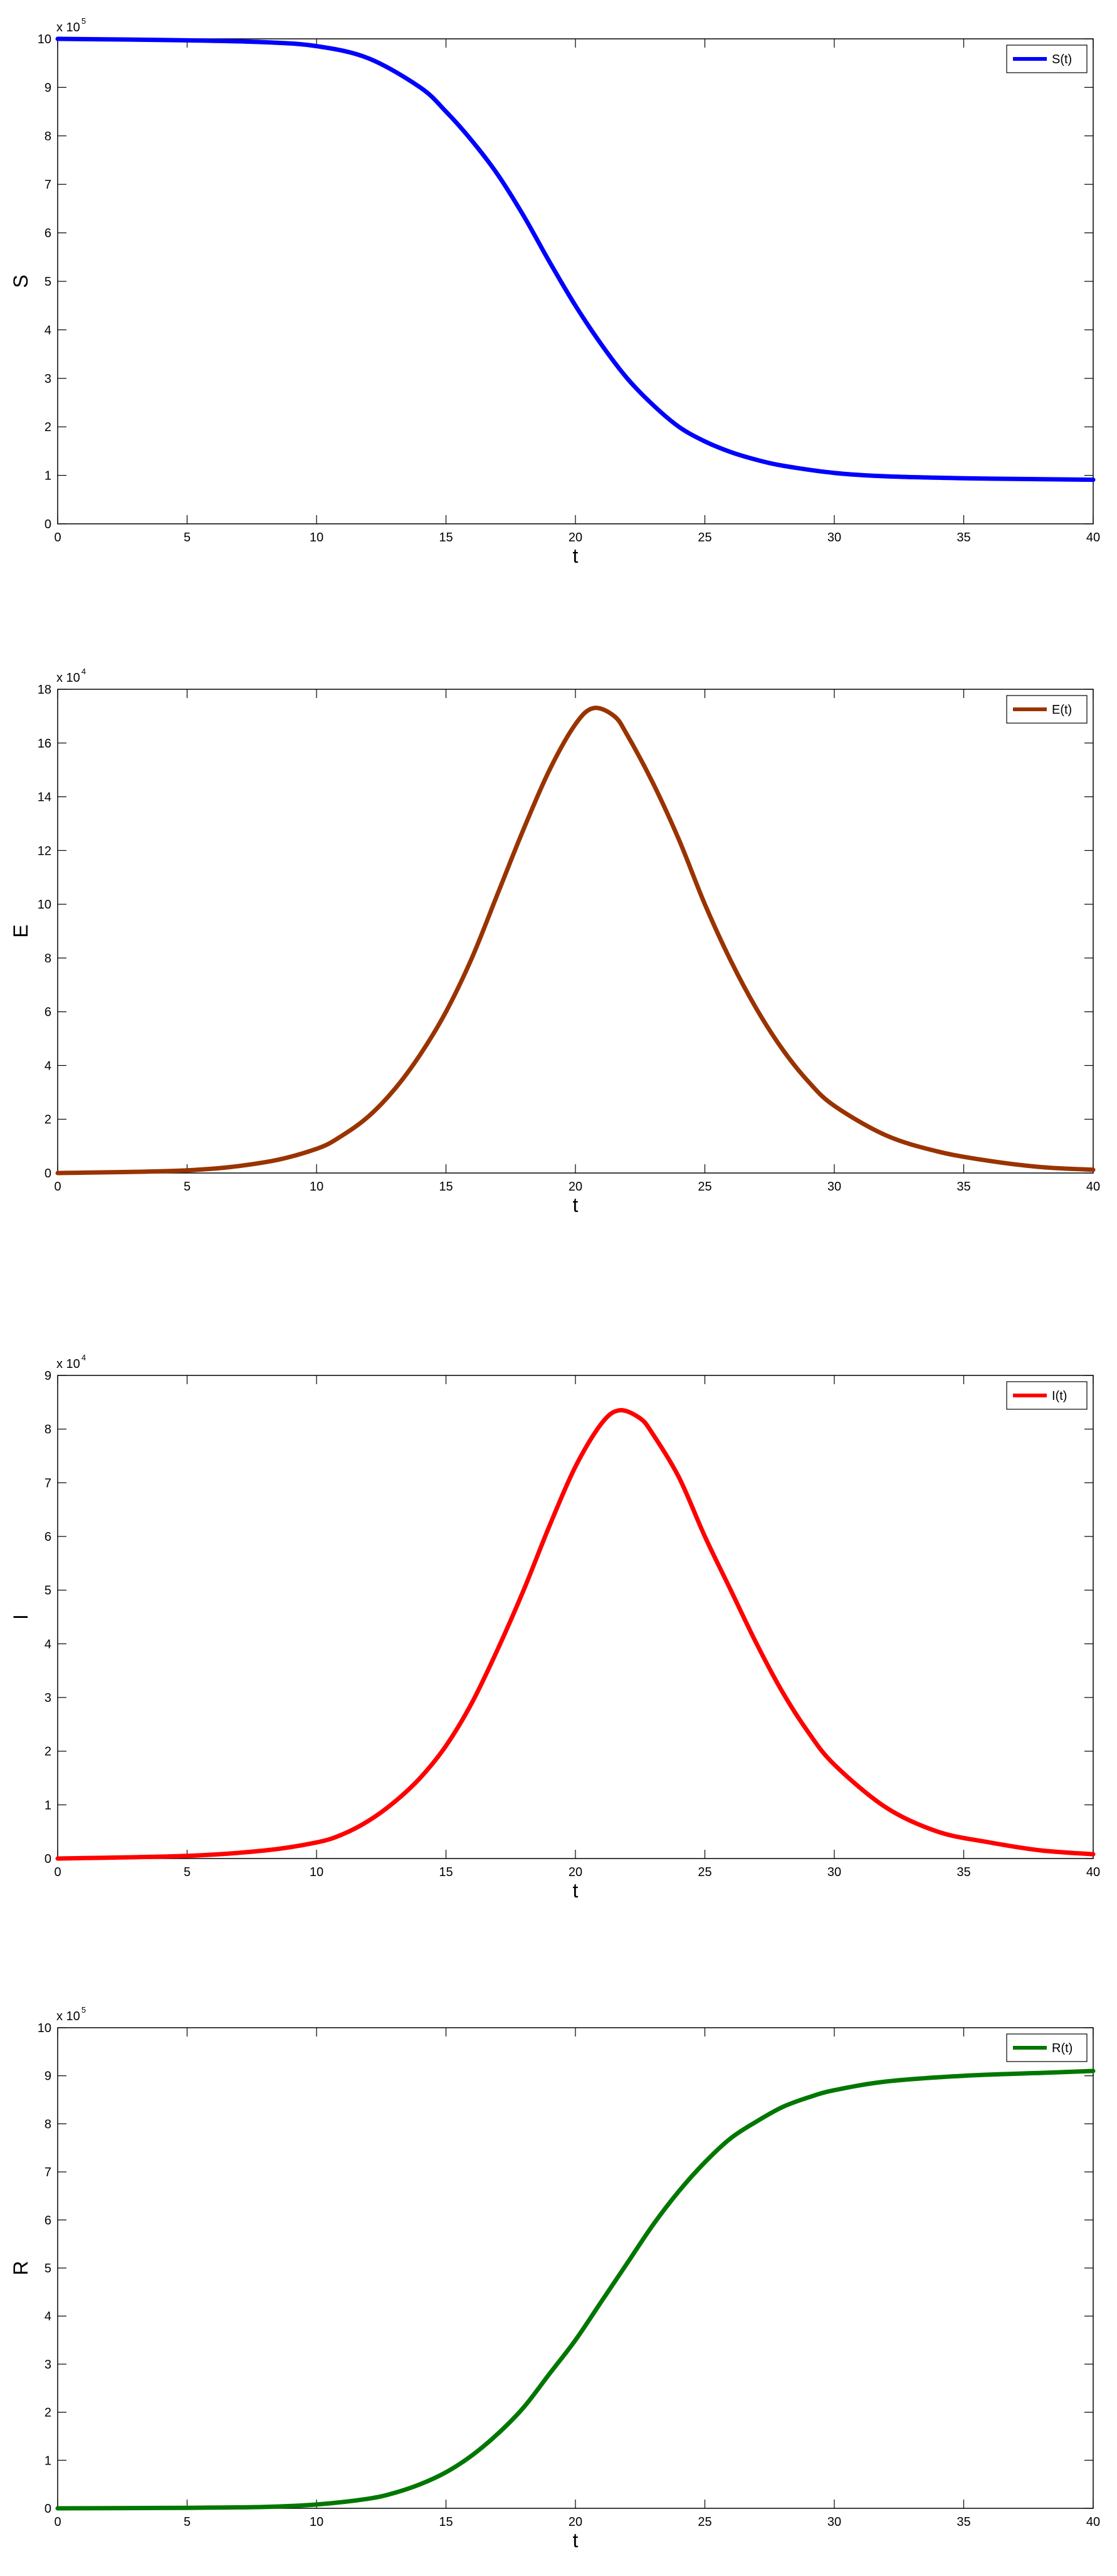 This screenshot has height=2576, width=1117. What do you see at coordinates (44, 744) in the screenshot?
I see `y-tick-label: 16` at bounding box center [44, 744].